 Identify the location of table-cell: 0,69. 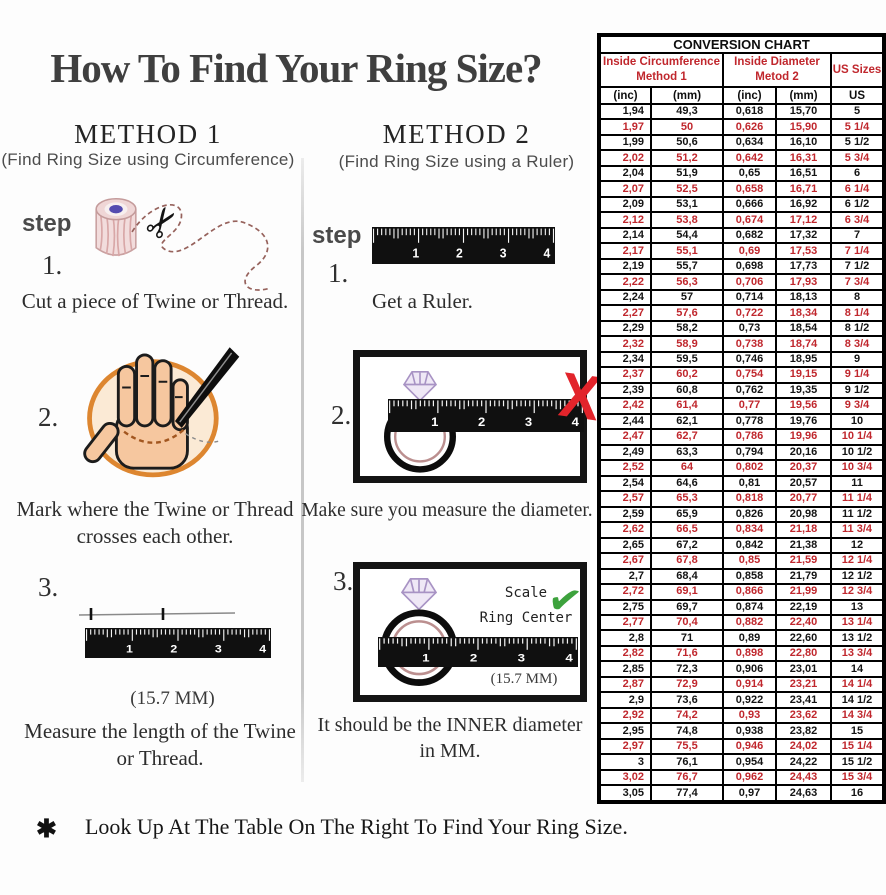
(749, 251).